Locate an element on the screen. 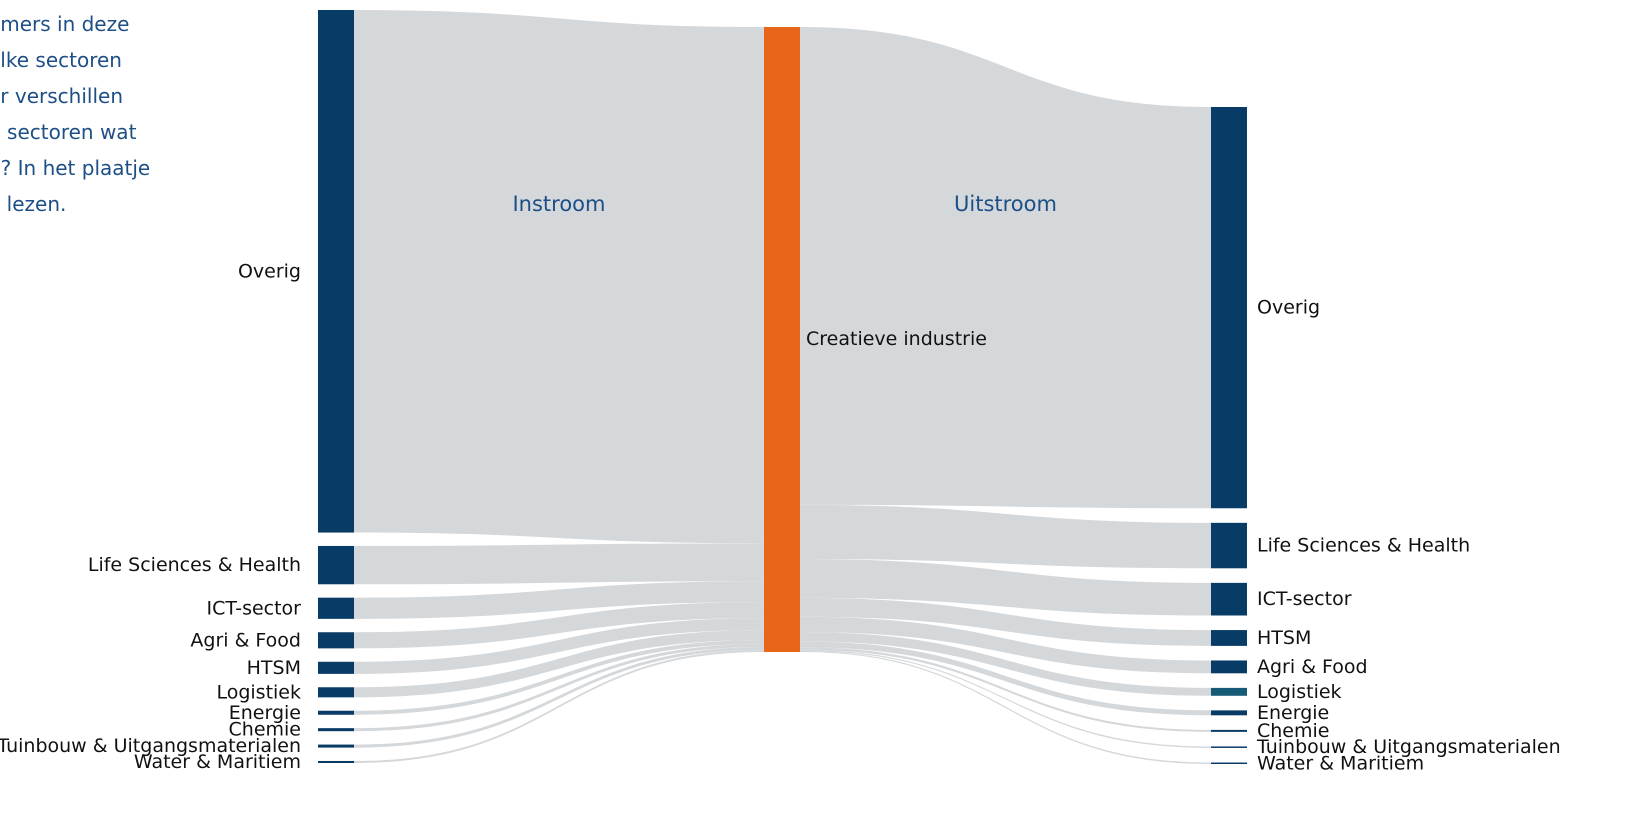  outflow-link-water-and-maritiem is located at coordinates (1005, 707).